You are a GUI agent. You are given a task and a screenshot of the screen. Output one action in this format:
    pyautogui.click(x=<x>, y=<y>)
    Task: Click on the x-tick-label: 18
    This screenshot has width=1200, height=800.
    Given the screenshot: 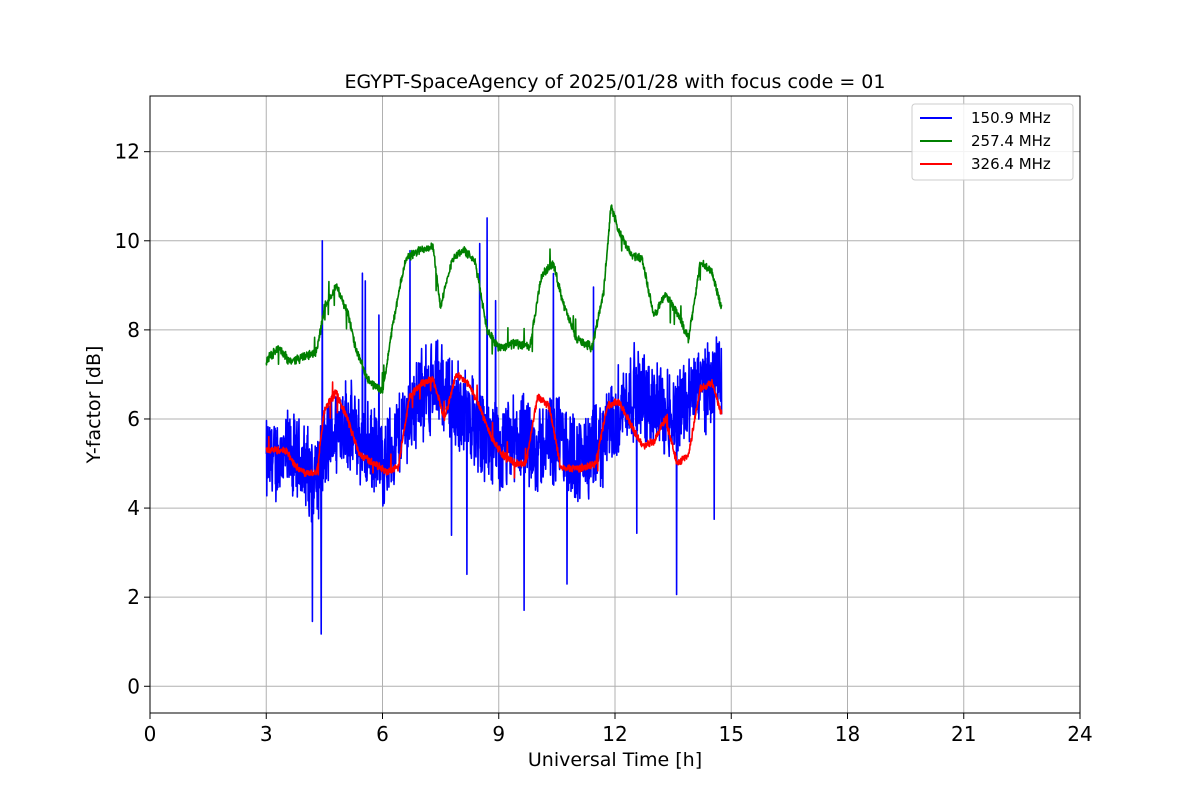 What is the action you would take?
    pyautogui.click(x=847, y=734)
    